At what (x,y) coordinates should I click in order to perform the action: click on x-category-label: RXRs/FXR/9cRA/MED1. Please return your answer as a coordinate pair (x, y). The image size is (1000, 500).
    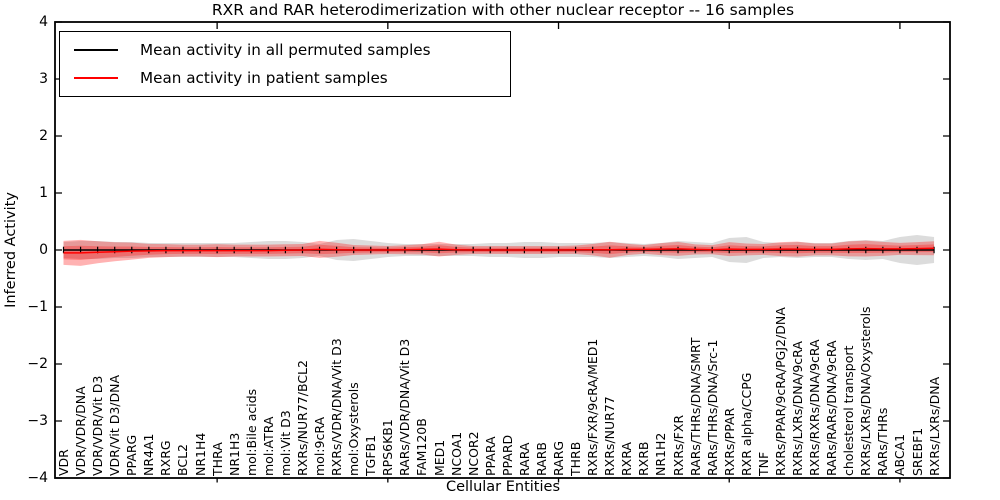
    Looking at the image, I should click on (593, 407).